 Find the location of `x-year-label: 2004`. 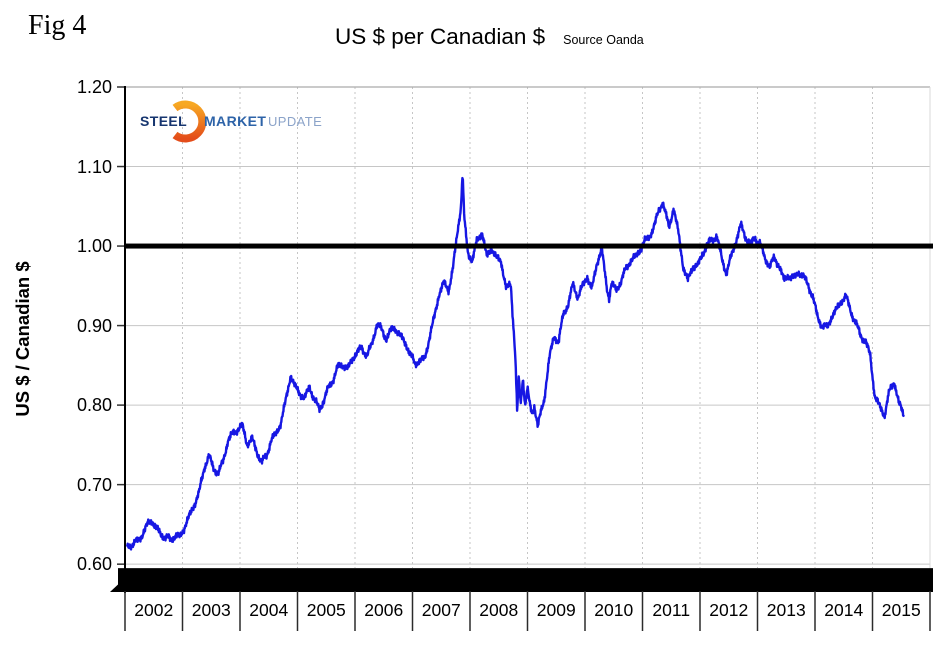

x-year-label: 2004 is located at coordinates (269, 610).